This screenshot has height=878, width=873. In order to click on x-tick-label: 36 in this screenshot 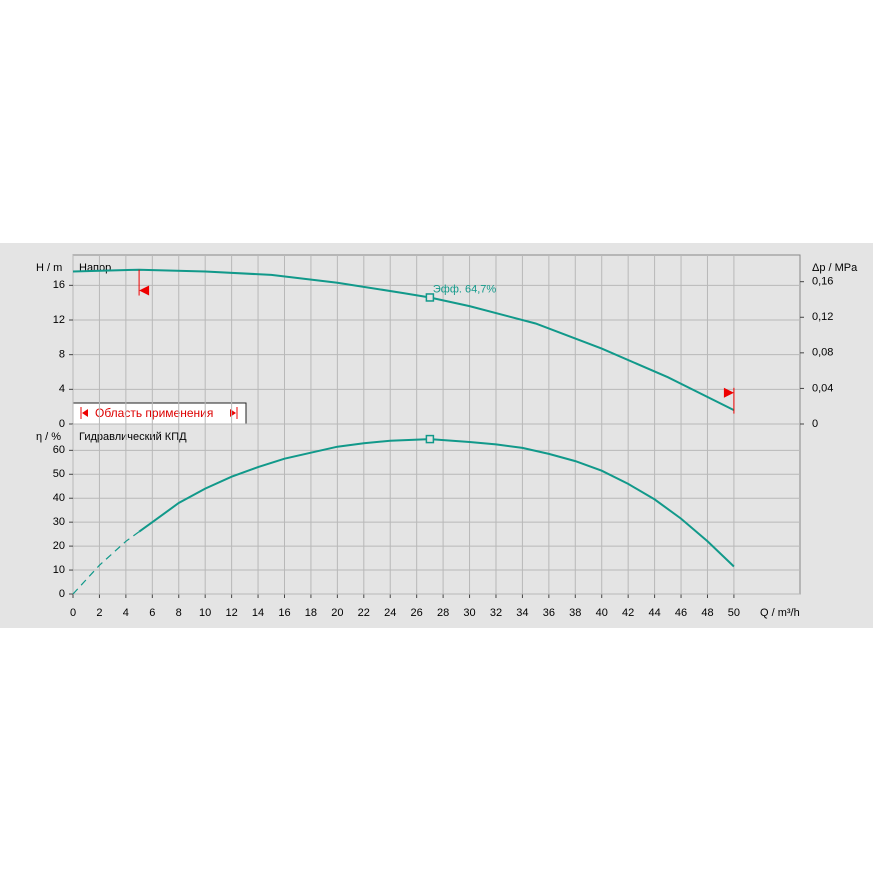, I will do `click(549, 613)`.